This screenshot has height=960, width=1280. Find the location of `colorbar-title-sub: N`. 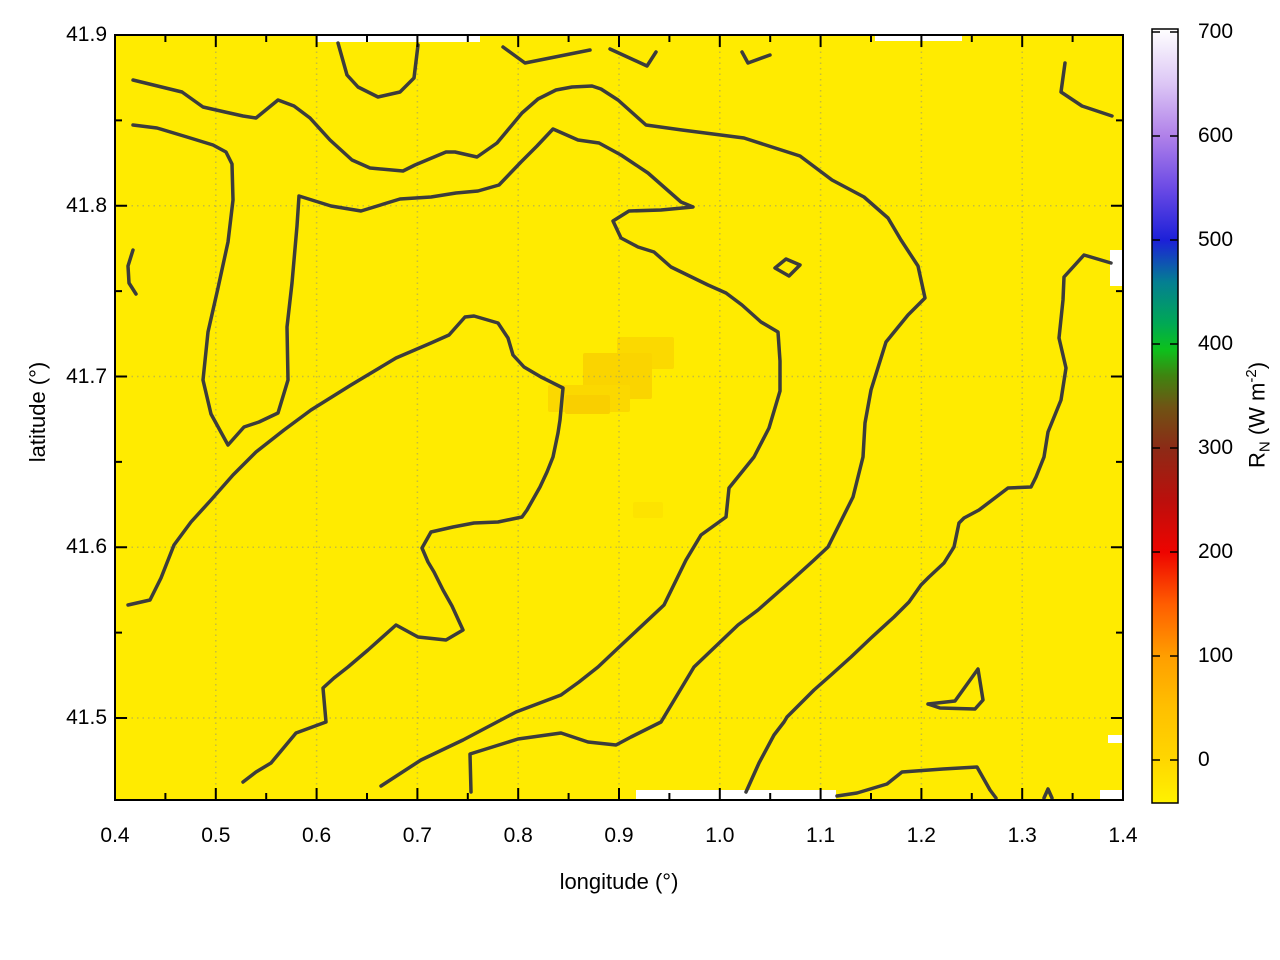

colorbar-title-sub: N is located at coordinates (1265, 447).